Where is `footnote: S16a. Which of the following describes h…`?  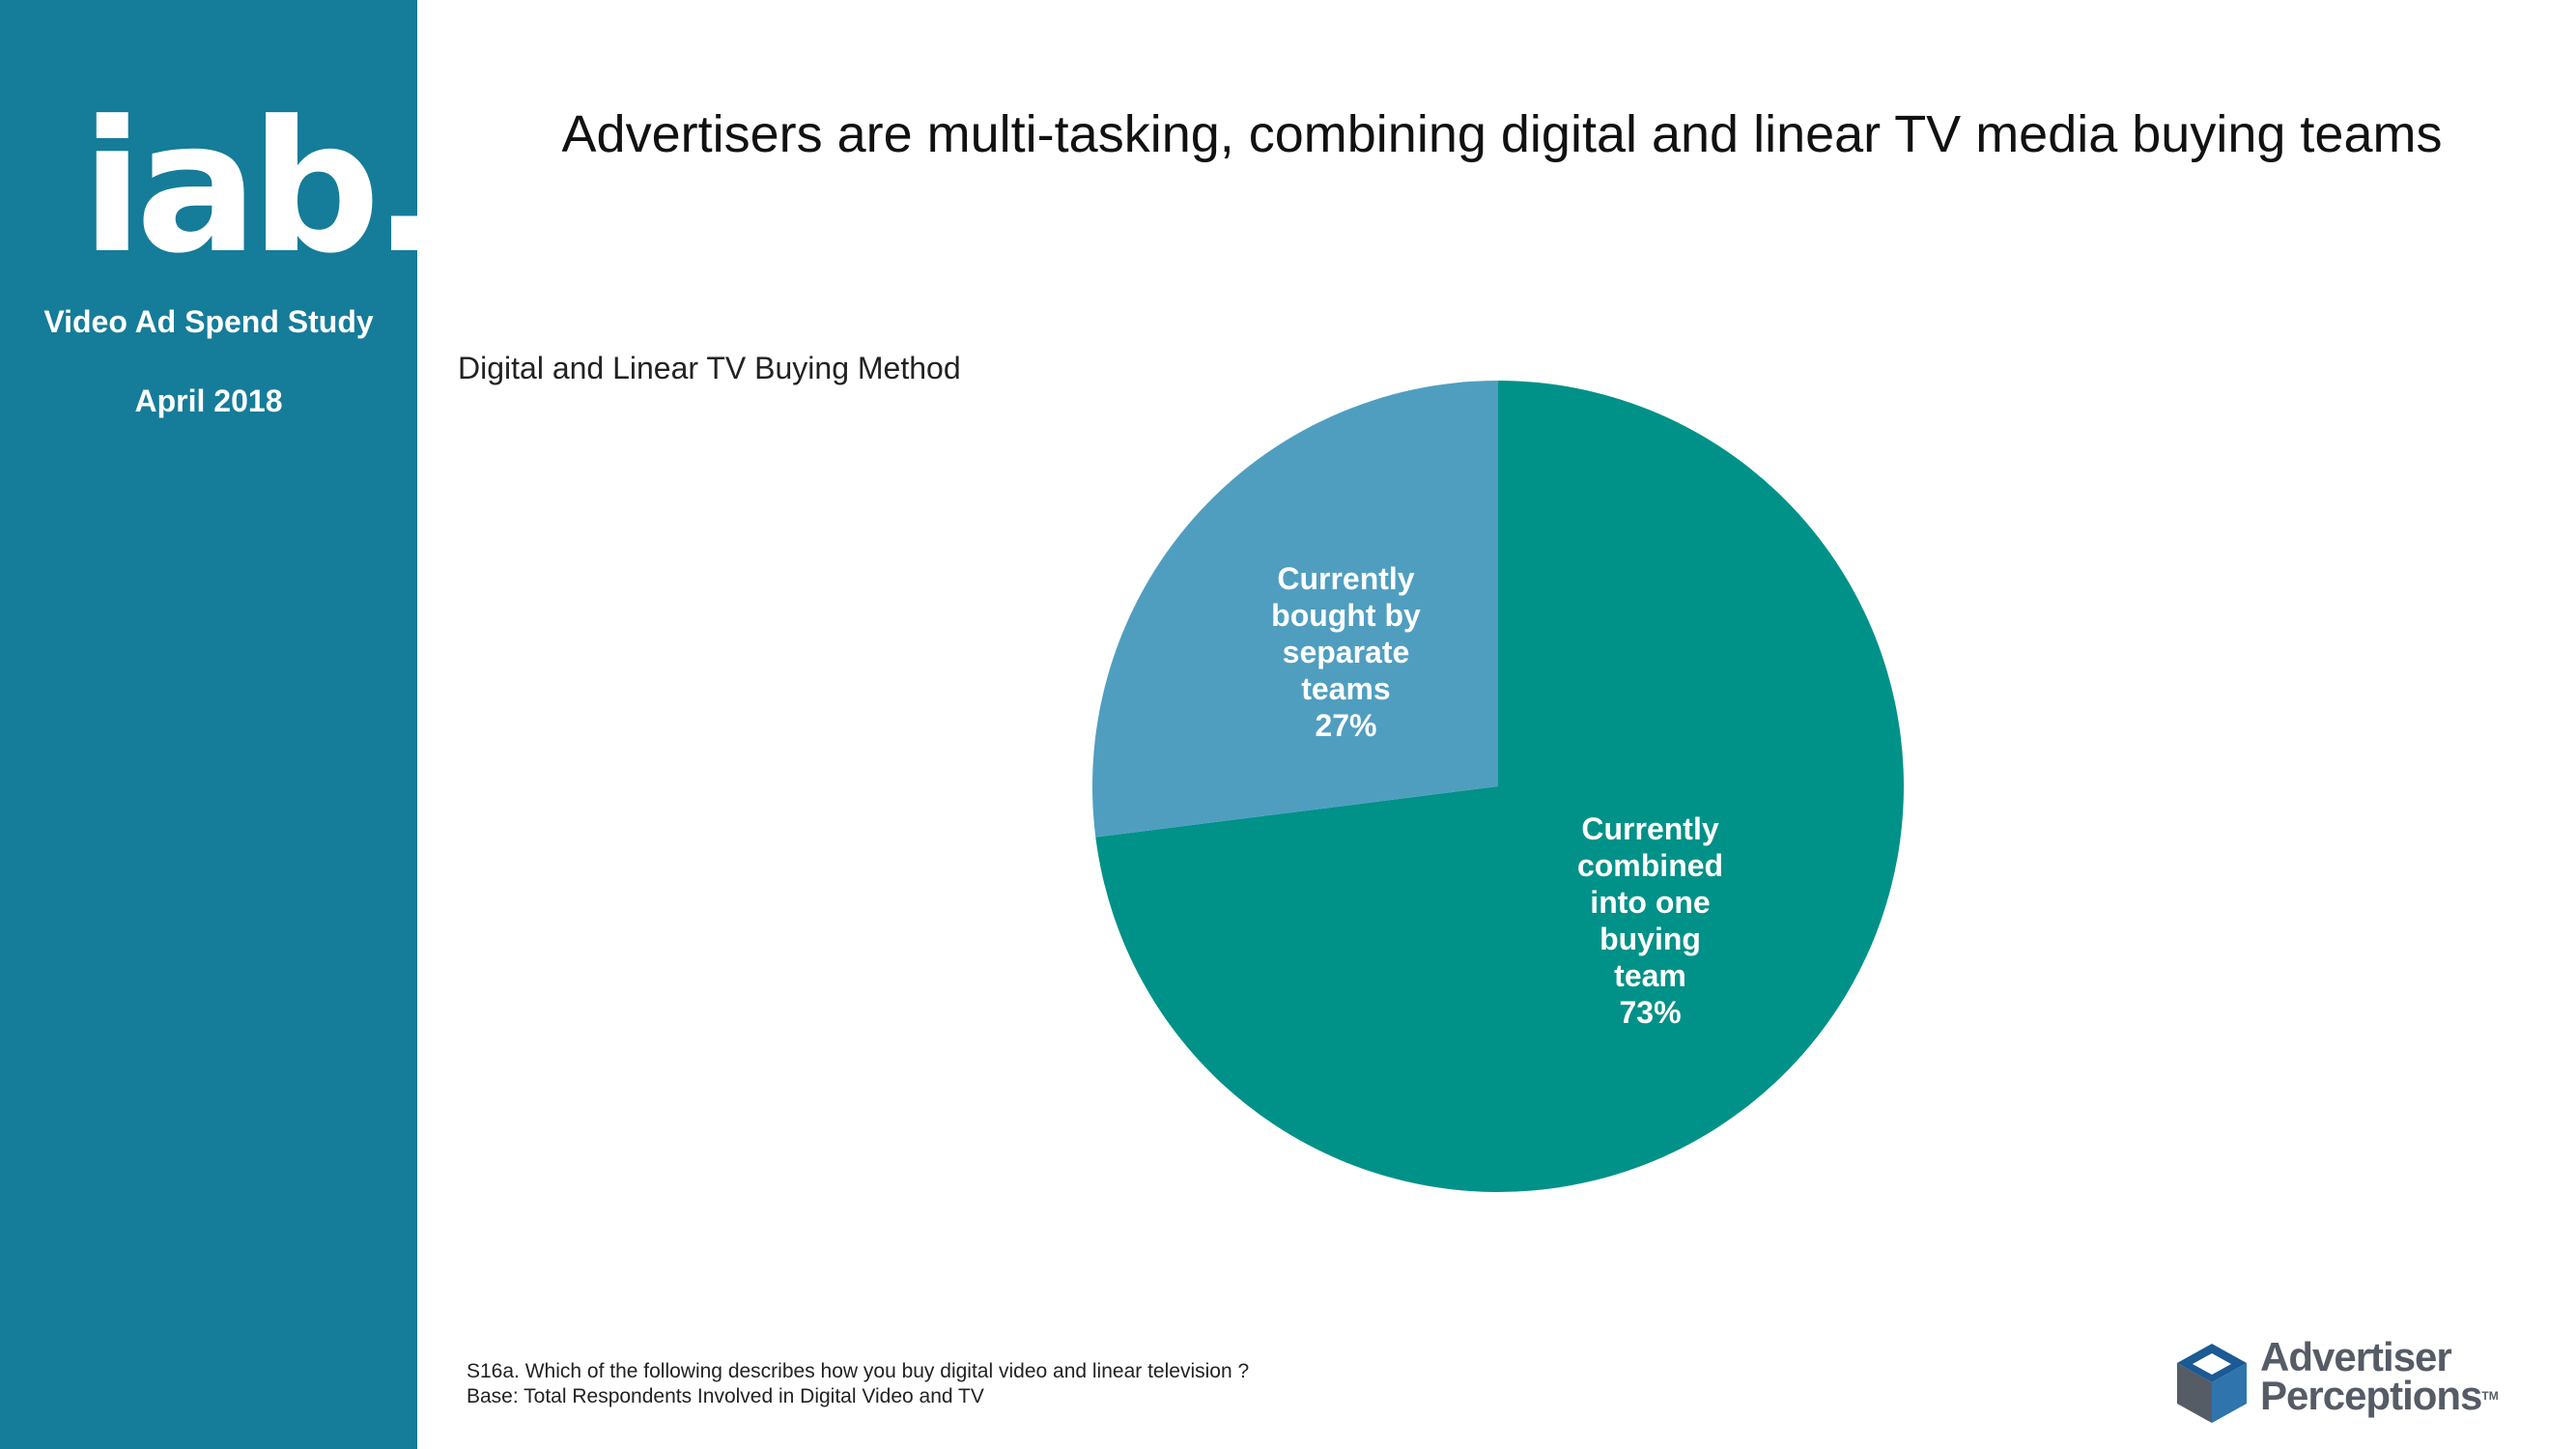
footnote: S16a. Which of the following describes h… is located at coordinates (858, 1384).